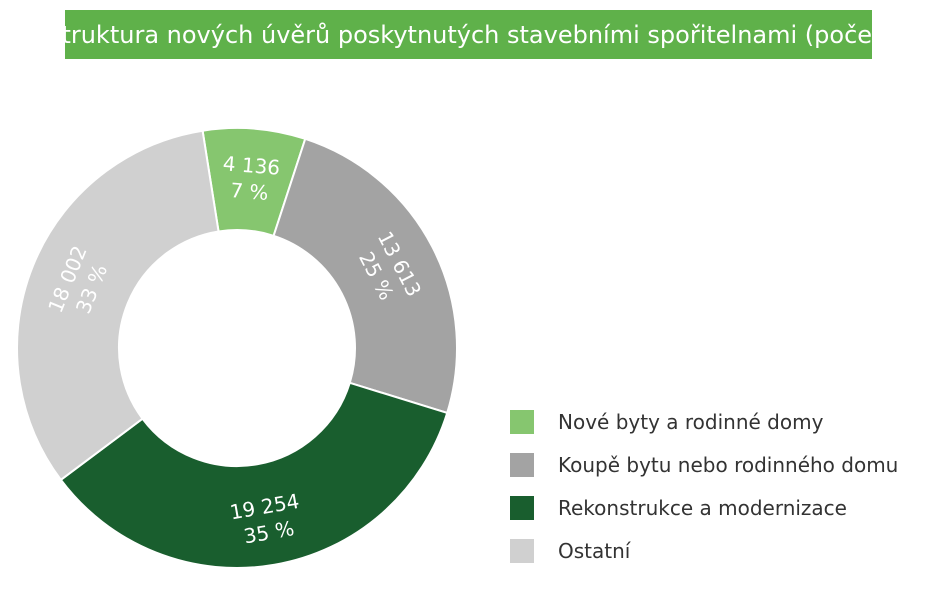  I want to click on legend-label-rekonstrukce: Rekonstrukce a modernizace, so click(702, 507).